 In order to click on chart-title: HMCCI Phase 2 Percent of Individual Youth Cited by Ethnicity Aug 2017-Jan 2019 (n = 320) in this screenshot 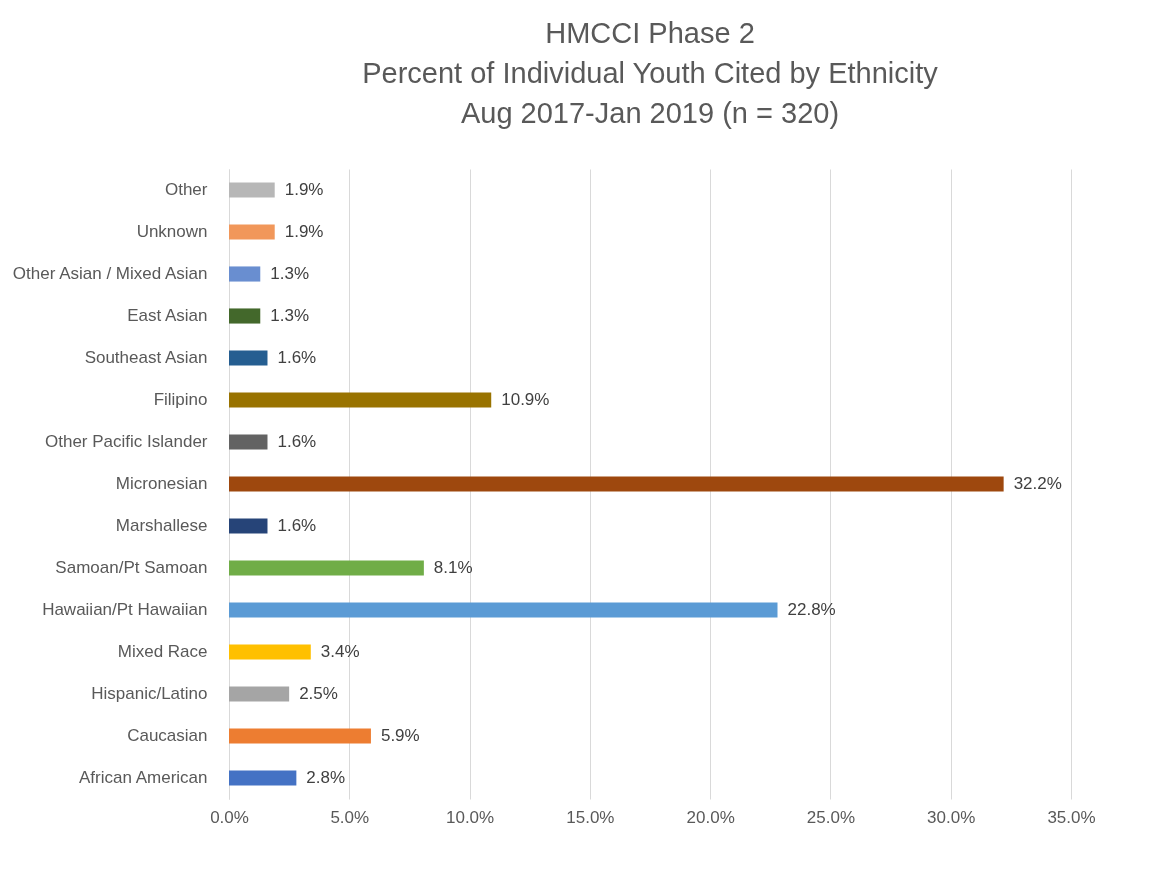, I will do `click(650, 73)`.